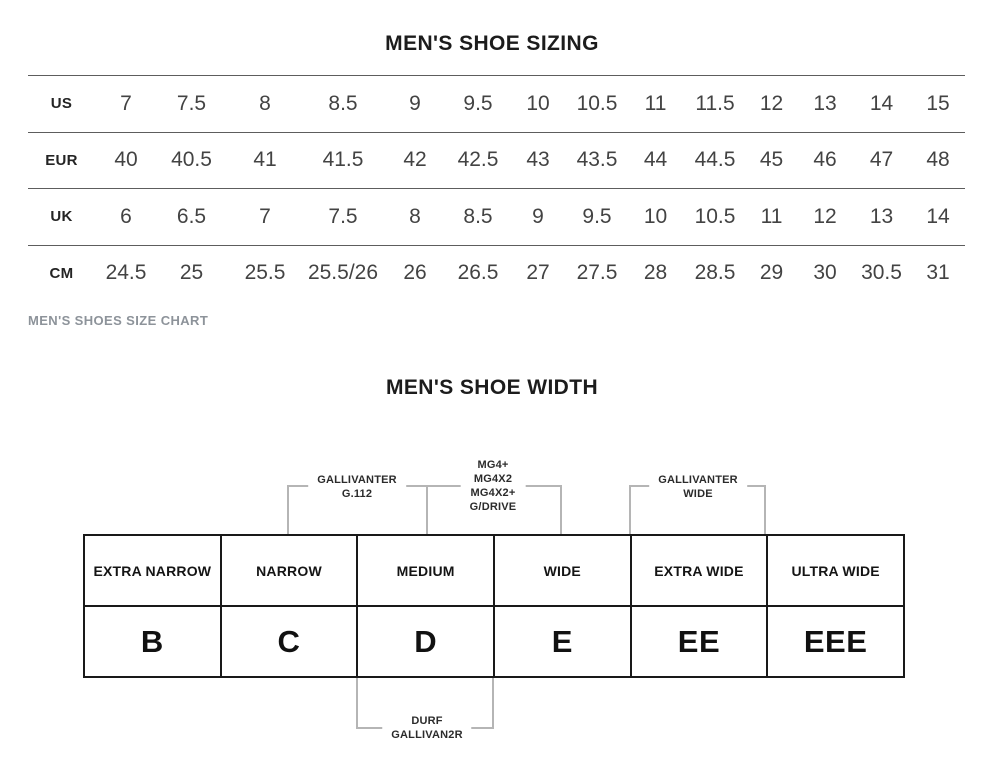 This screenshot has height=776, width=984. What do you see at coordinates (699, 641) in the screenshot?
I see `width-code-cell: EE` at bounding box center [699, 641].